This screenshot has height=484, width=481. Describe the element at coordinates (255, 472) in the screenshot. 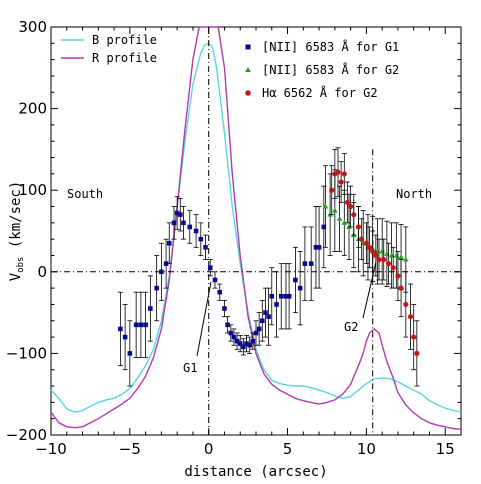

I see `x-axis-label: distance (arcsec)` at that location.